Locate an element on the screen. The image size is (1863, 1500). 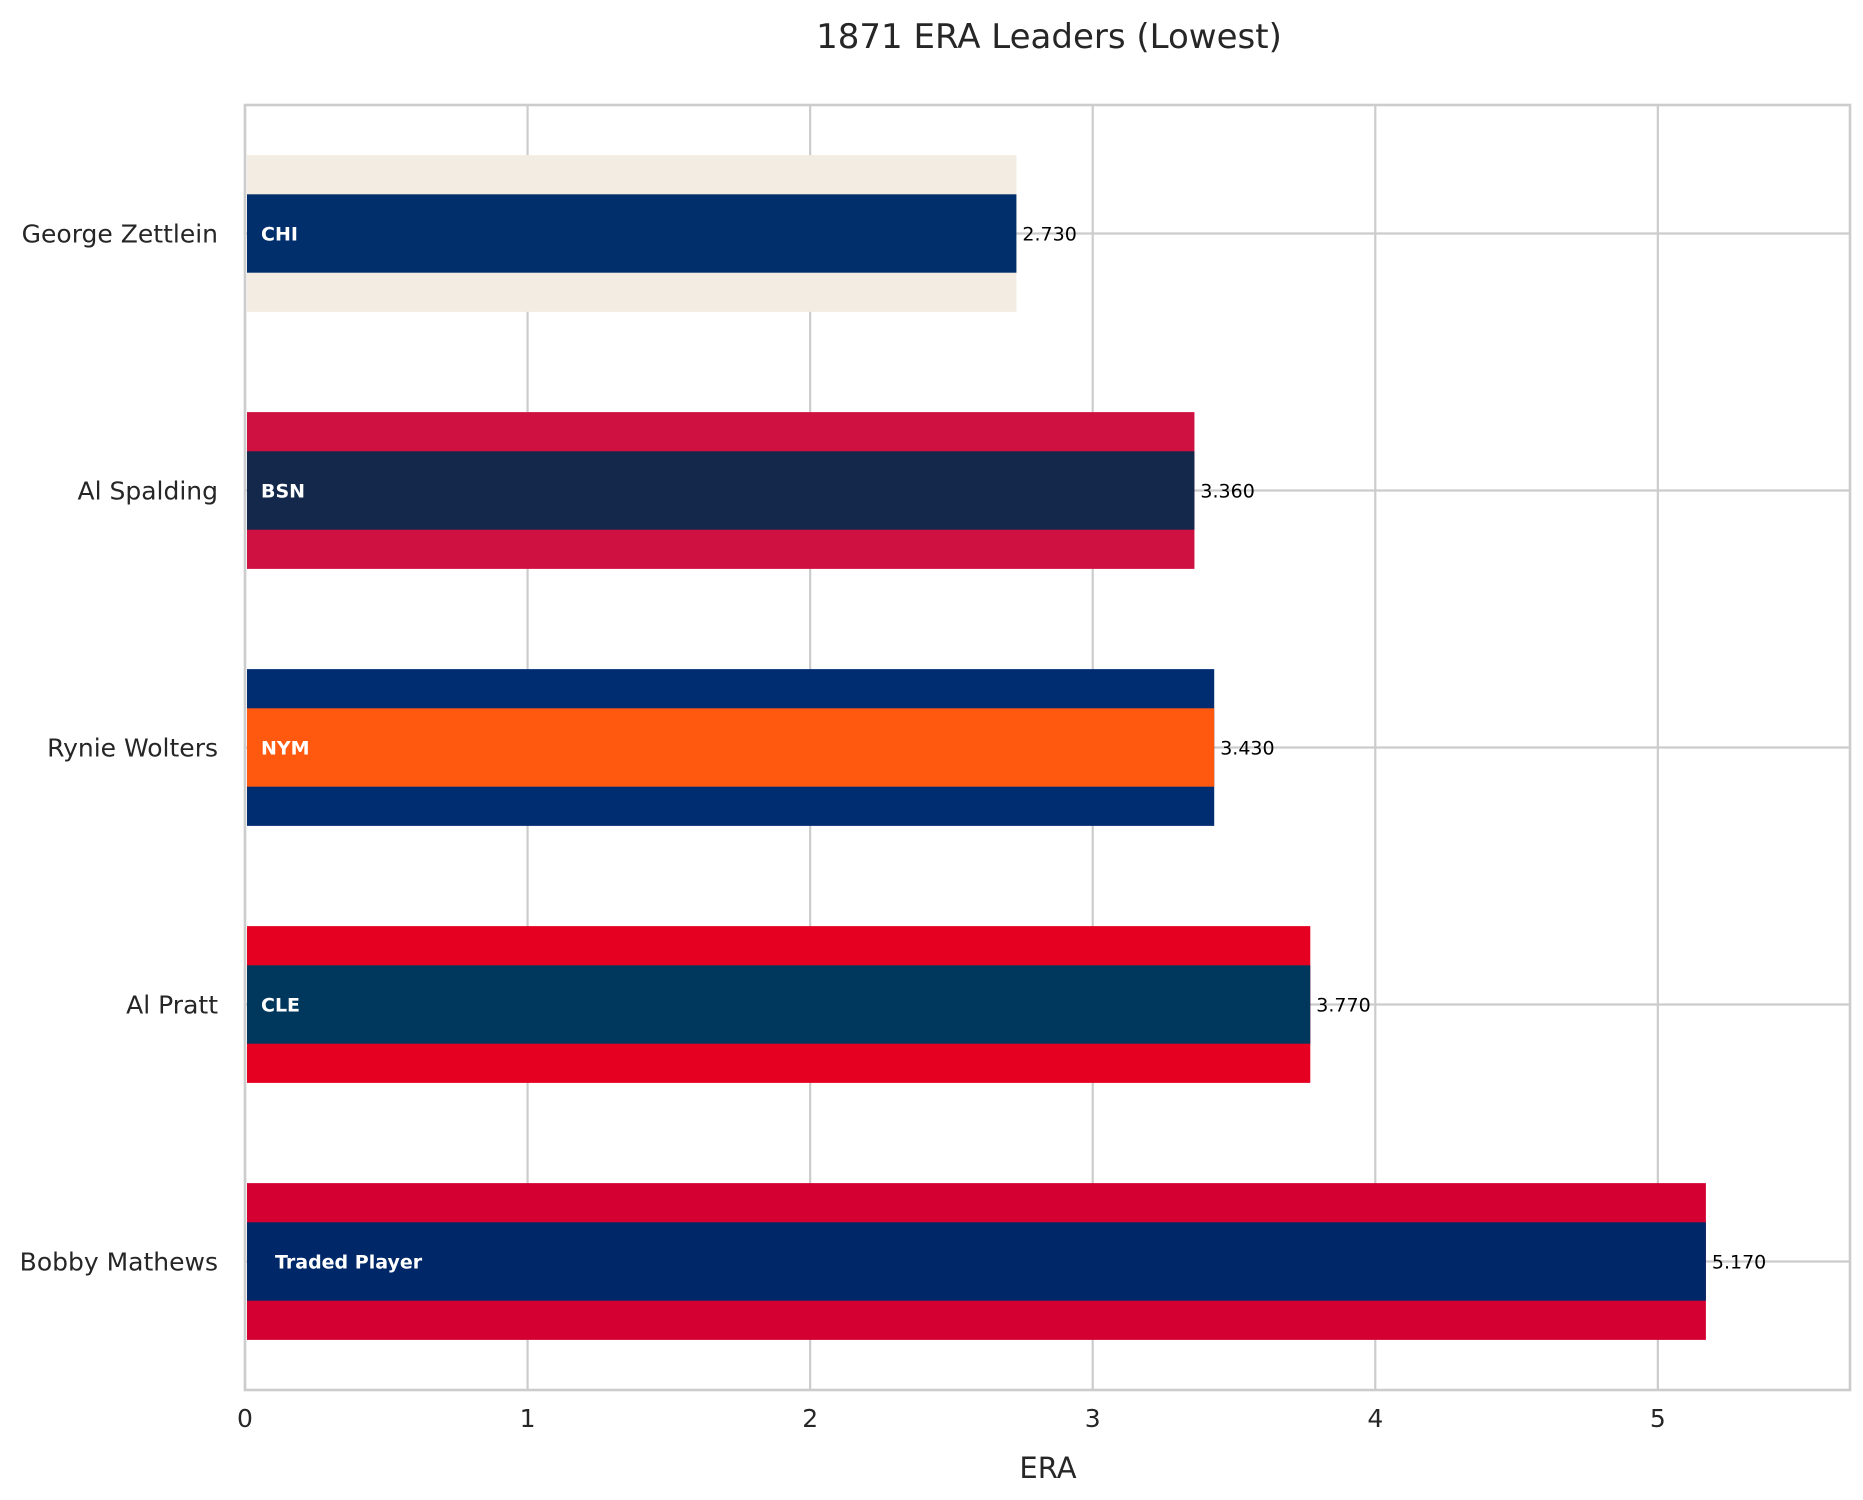
value-label-4: 5.170 is located at coordinates (1739, 1263).